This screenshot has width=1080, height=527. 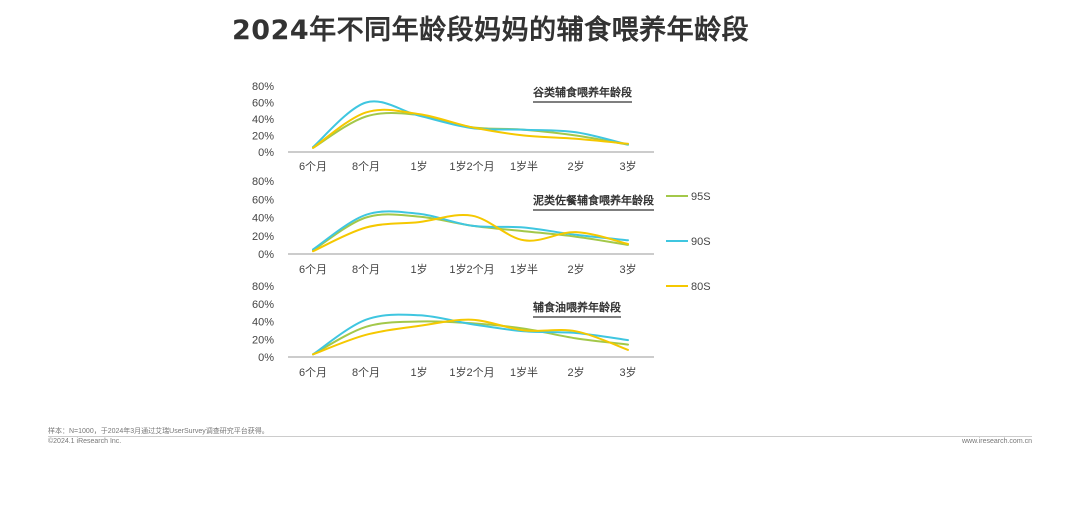 What do you see at coordinates (593, 200) in the screenshot?
I see `chart-title: 泥类佐餐辅食喂养年龄段` at bounding box center [593, 200].